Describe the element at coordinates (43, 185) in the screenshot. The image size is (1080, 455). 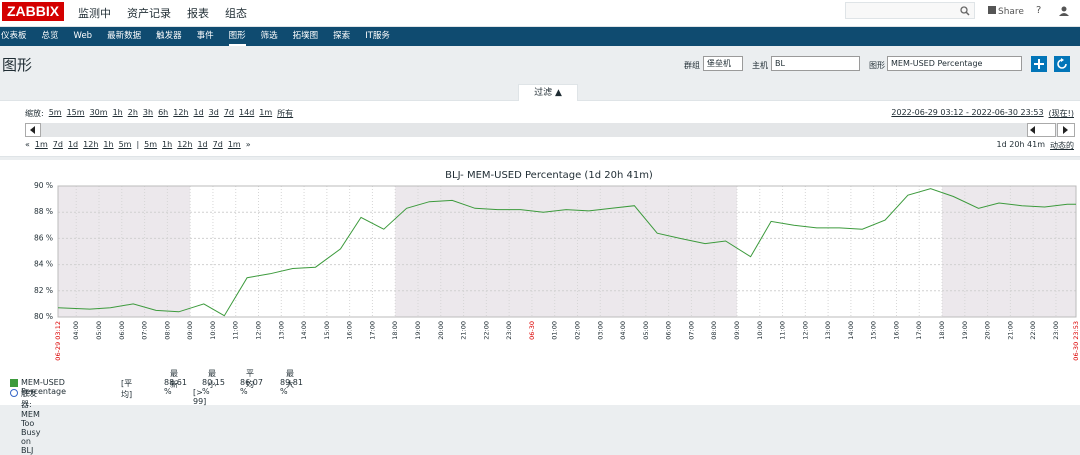
I see `y-tick-label: 90 %` at that location.